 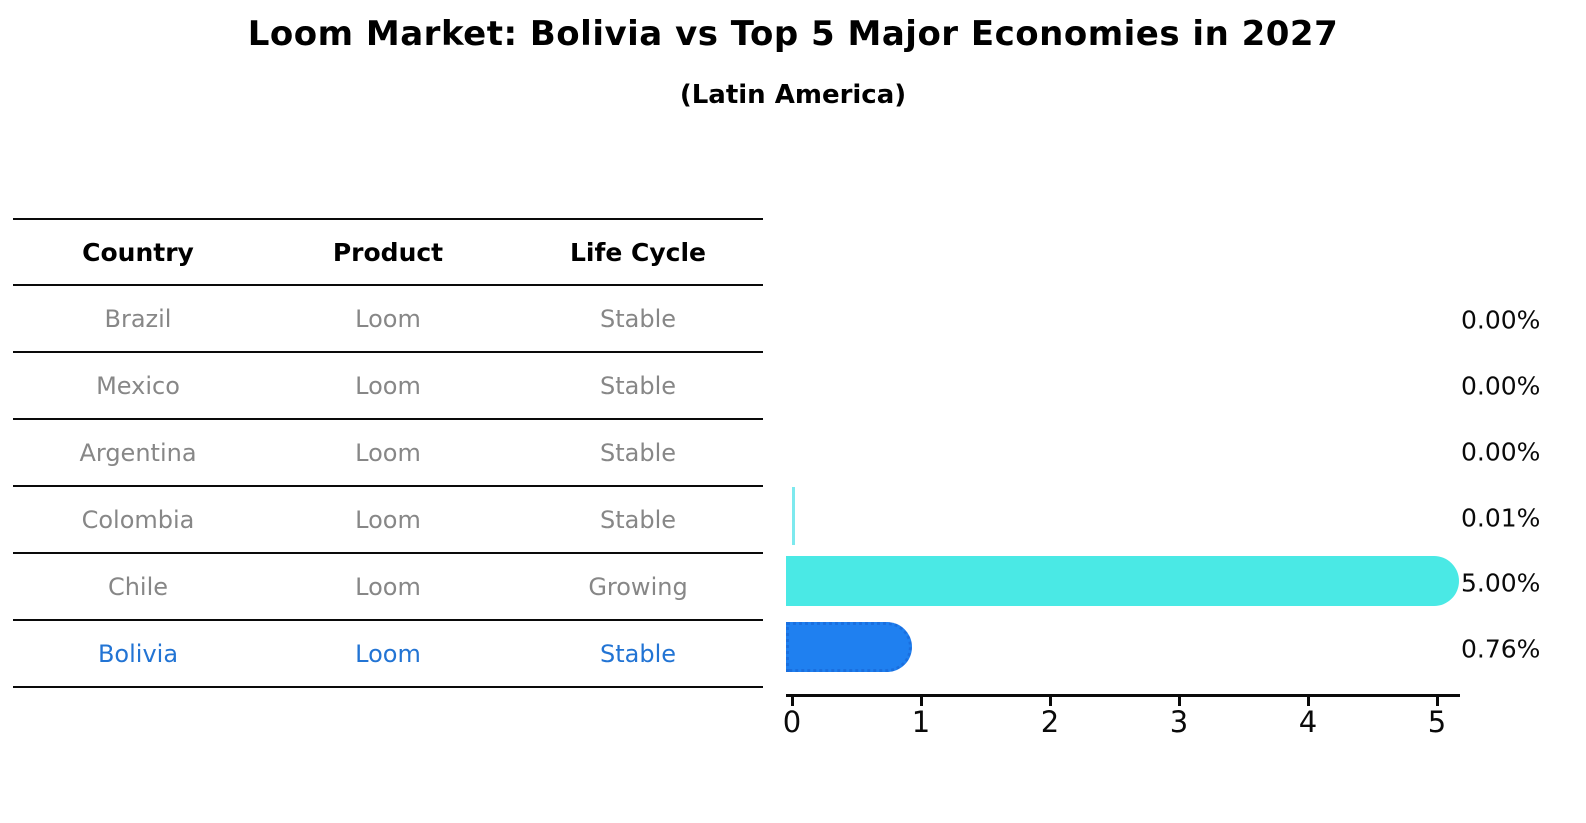 I want to click on column-header-product: Product, so click(x=388, y=252).